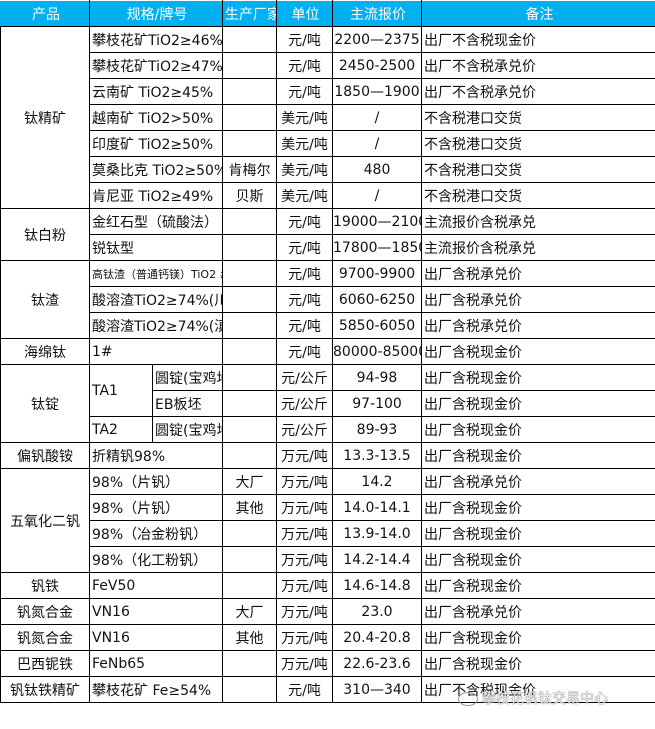  I want to click on table-row: 酸溶渣TiO2≥74%(滇) 元/吨 5850-6050 出厂含税承兑价, so click(328, 325).